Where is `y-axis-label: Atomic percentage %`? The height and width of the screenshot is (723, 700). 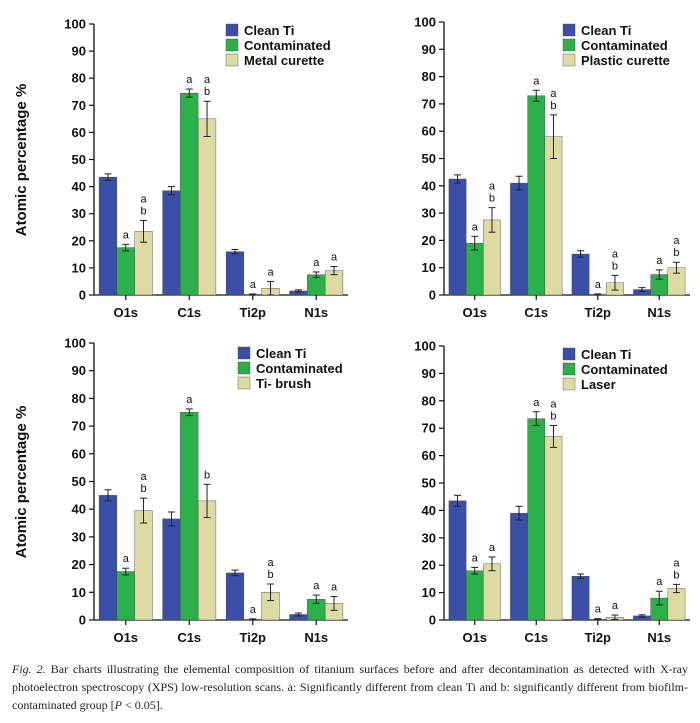 y-axis-label: Atomic percentage % is located at coordinates (21, 160).